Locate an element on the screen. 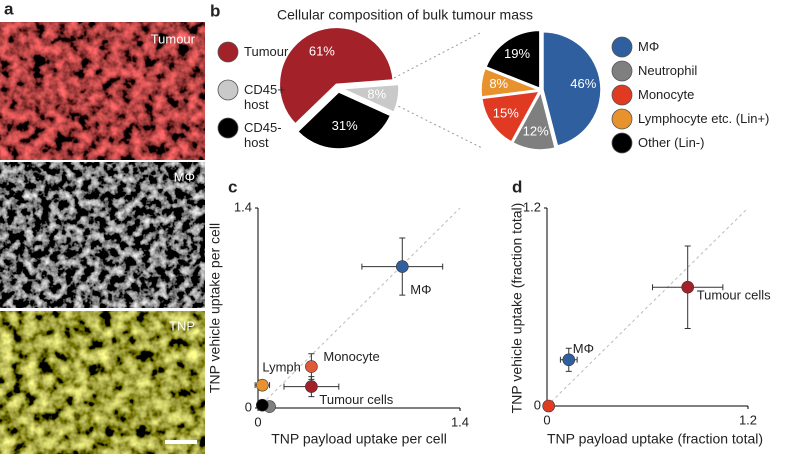 This screenshot has width=788, height=454. legend-label: CD45- host is located at coordinates (263, 135).